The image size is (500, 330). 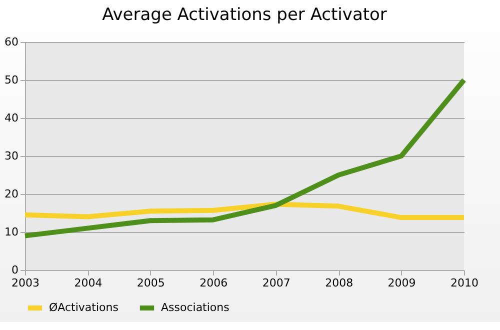 I want to click on x-tick-label: 2005, so click(x=150, y=283).